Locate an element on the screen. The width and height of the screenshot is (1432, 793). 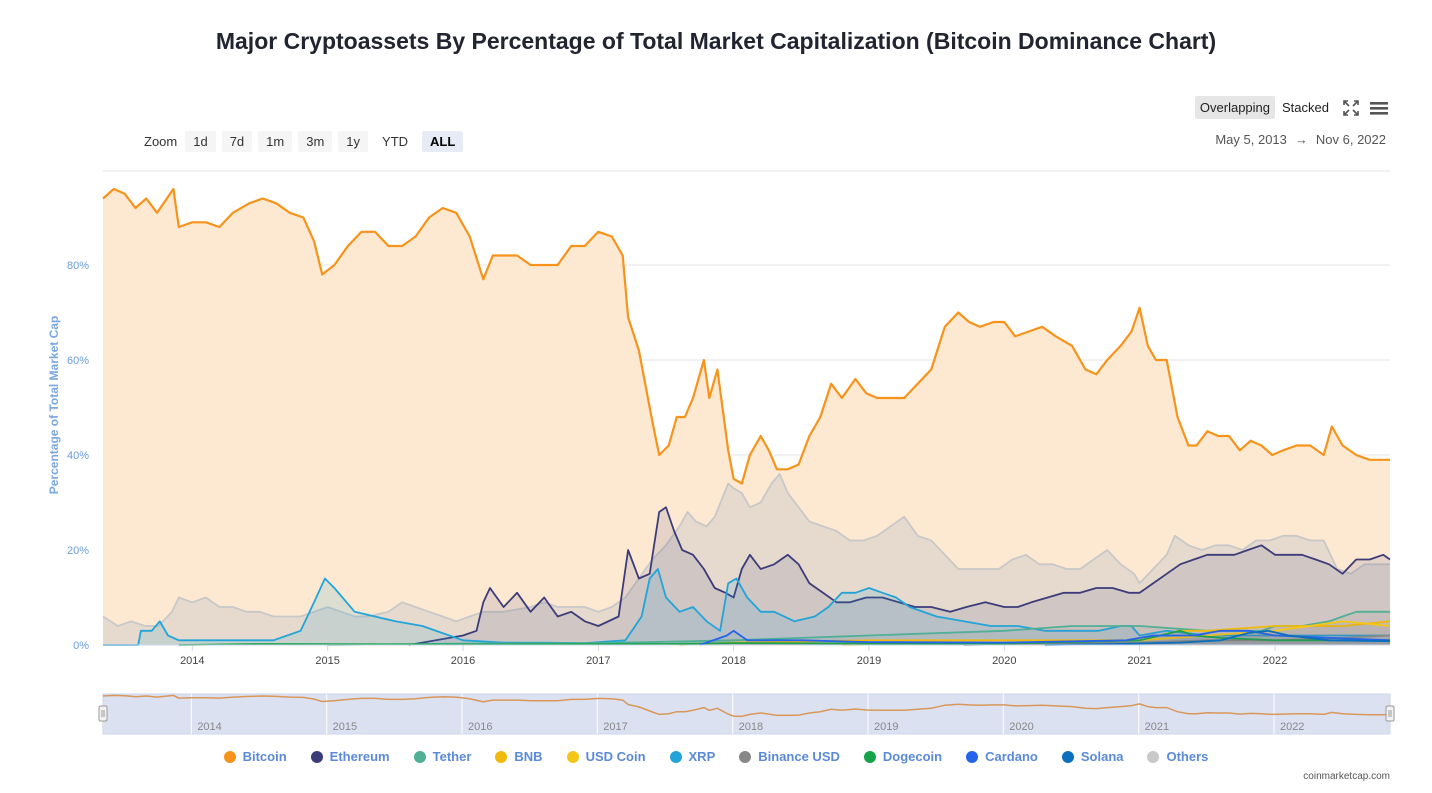
binance-usd-area is located at coordinates (1176, 640).